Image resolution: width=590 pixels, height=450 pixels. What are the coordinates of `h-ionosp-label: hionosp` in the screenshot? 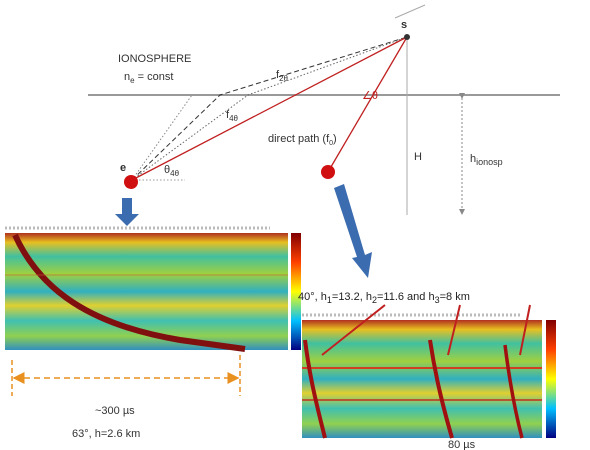 It's located at (486, 160).